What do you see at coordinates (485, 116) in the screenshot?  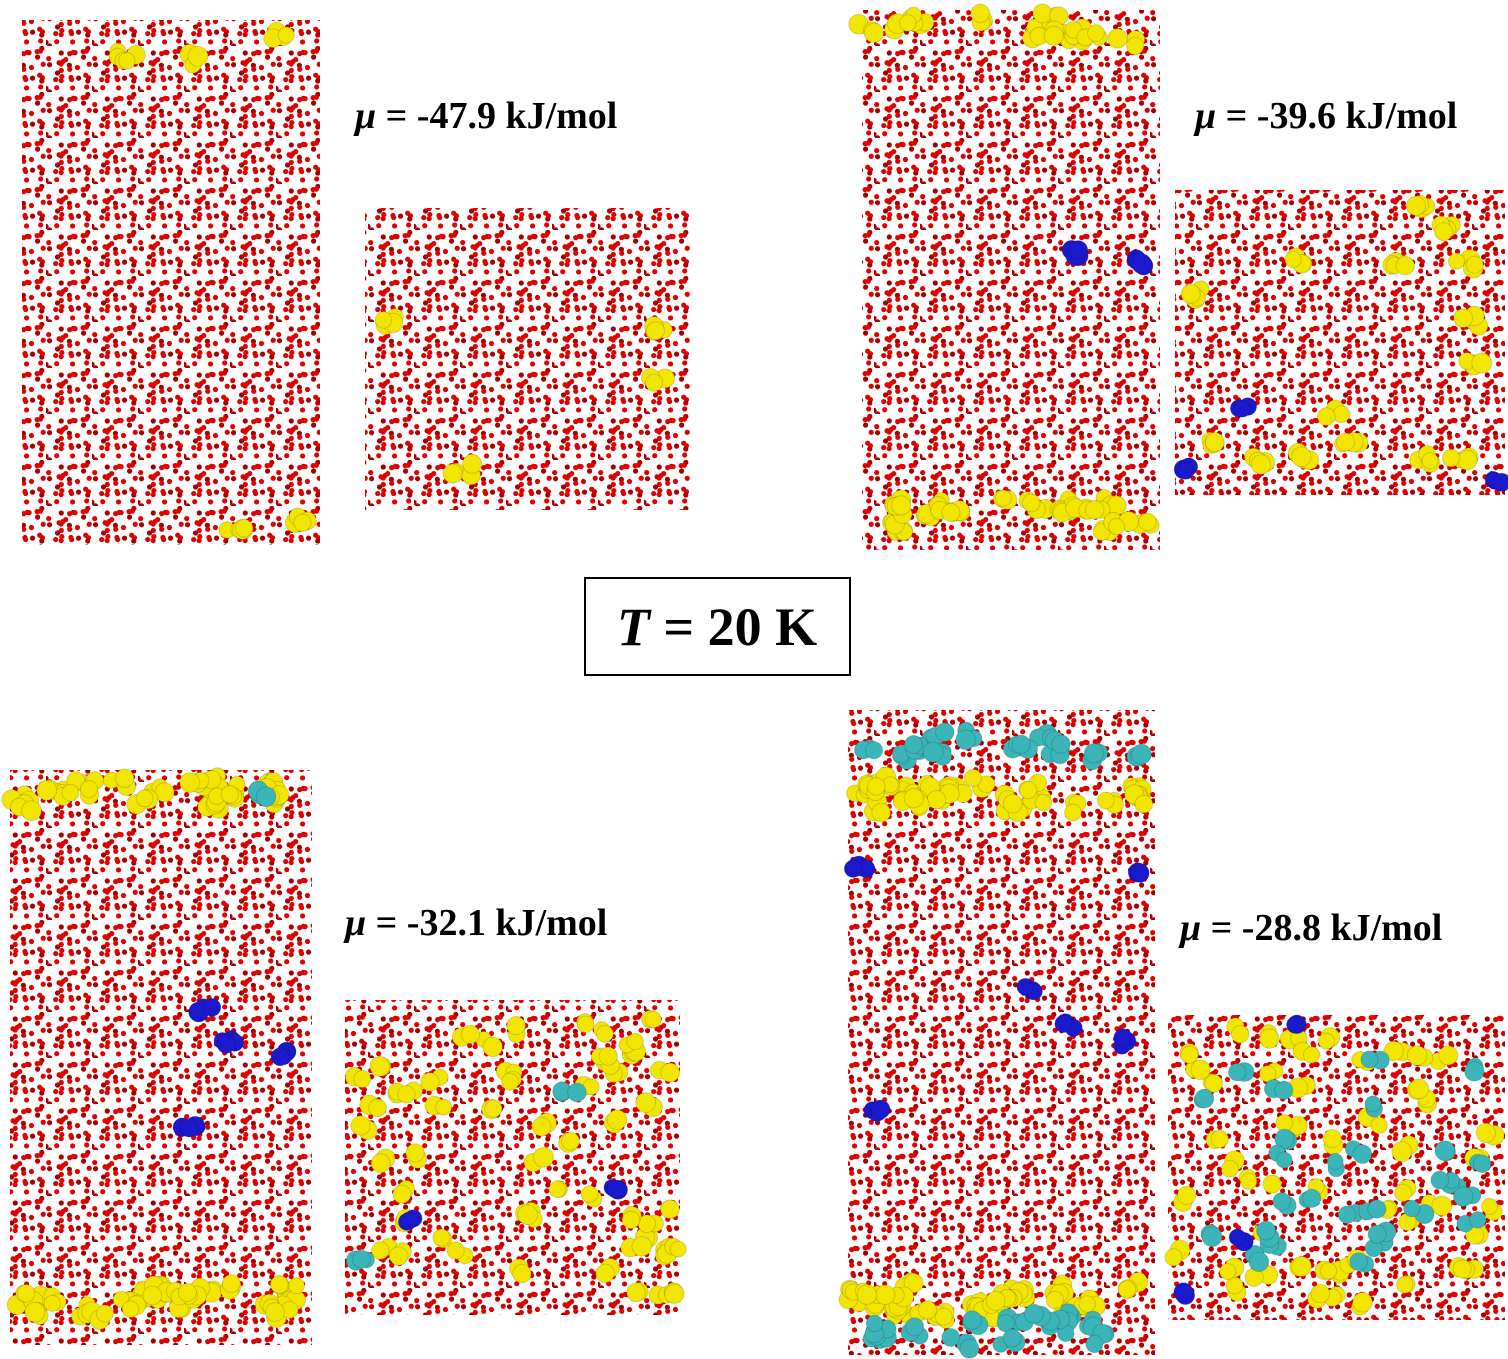 I see `panel-label: μ = -47.9 kJ/mol` at bounding box center [485, 116].